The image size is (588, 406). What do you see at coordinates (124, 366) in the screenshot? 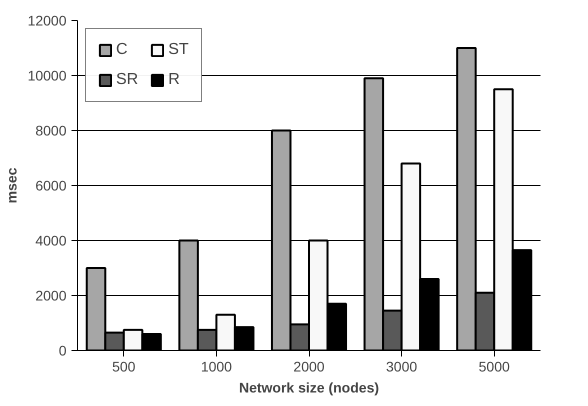
I see `x-tick-label: 500` at bounding box center [124, 366].